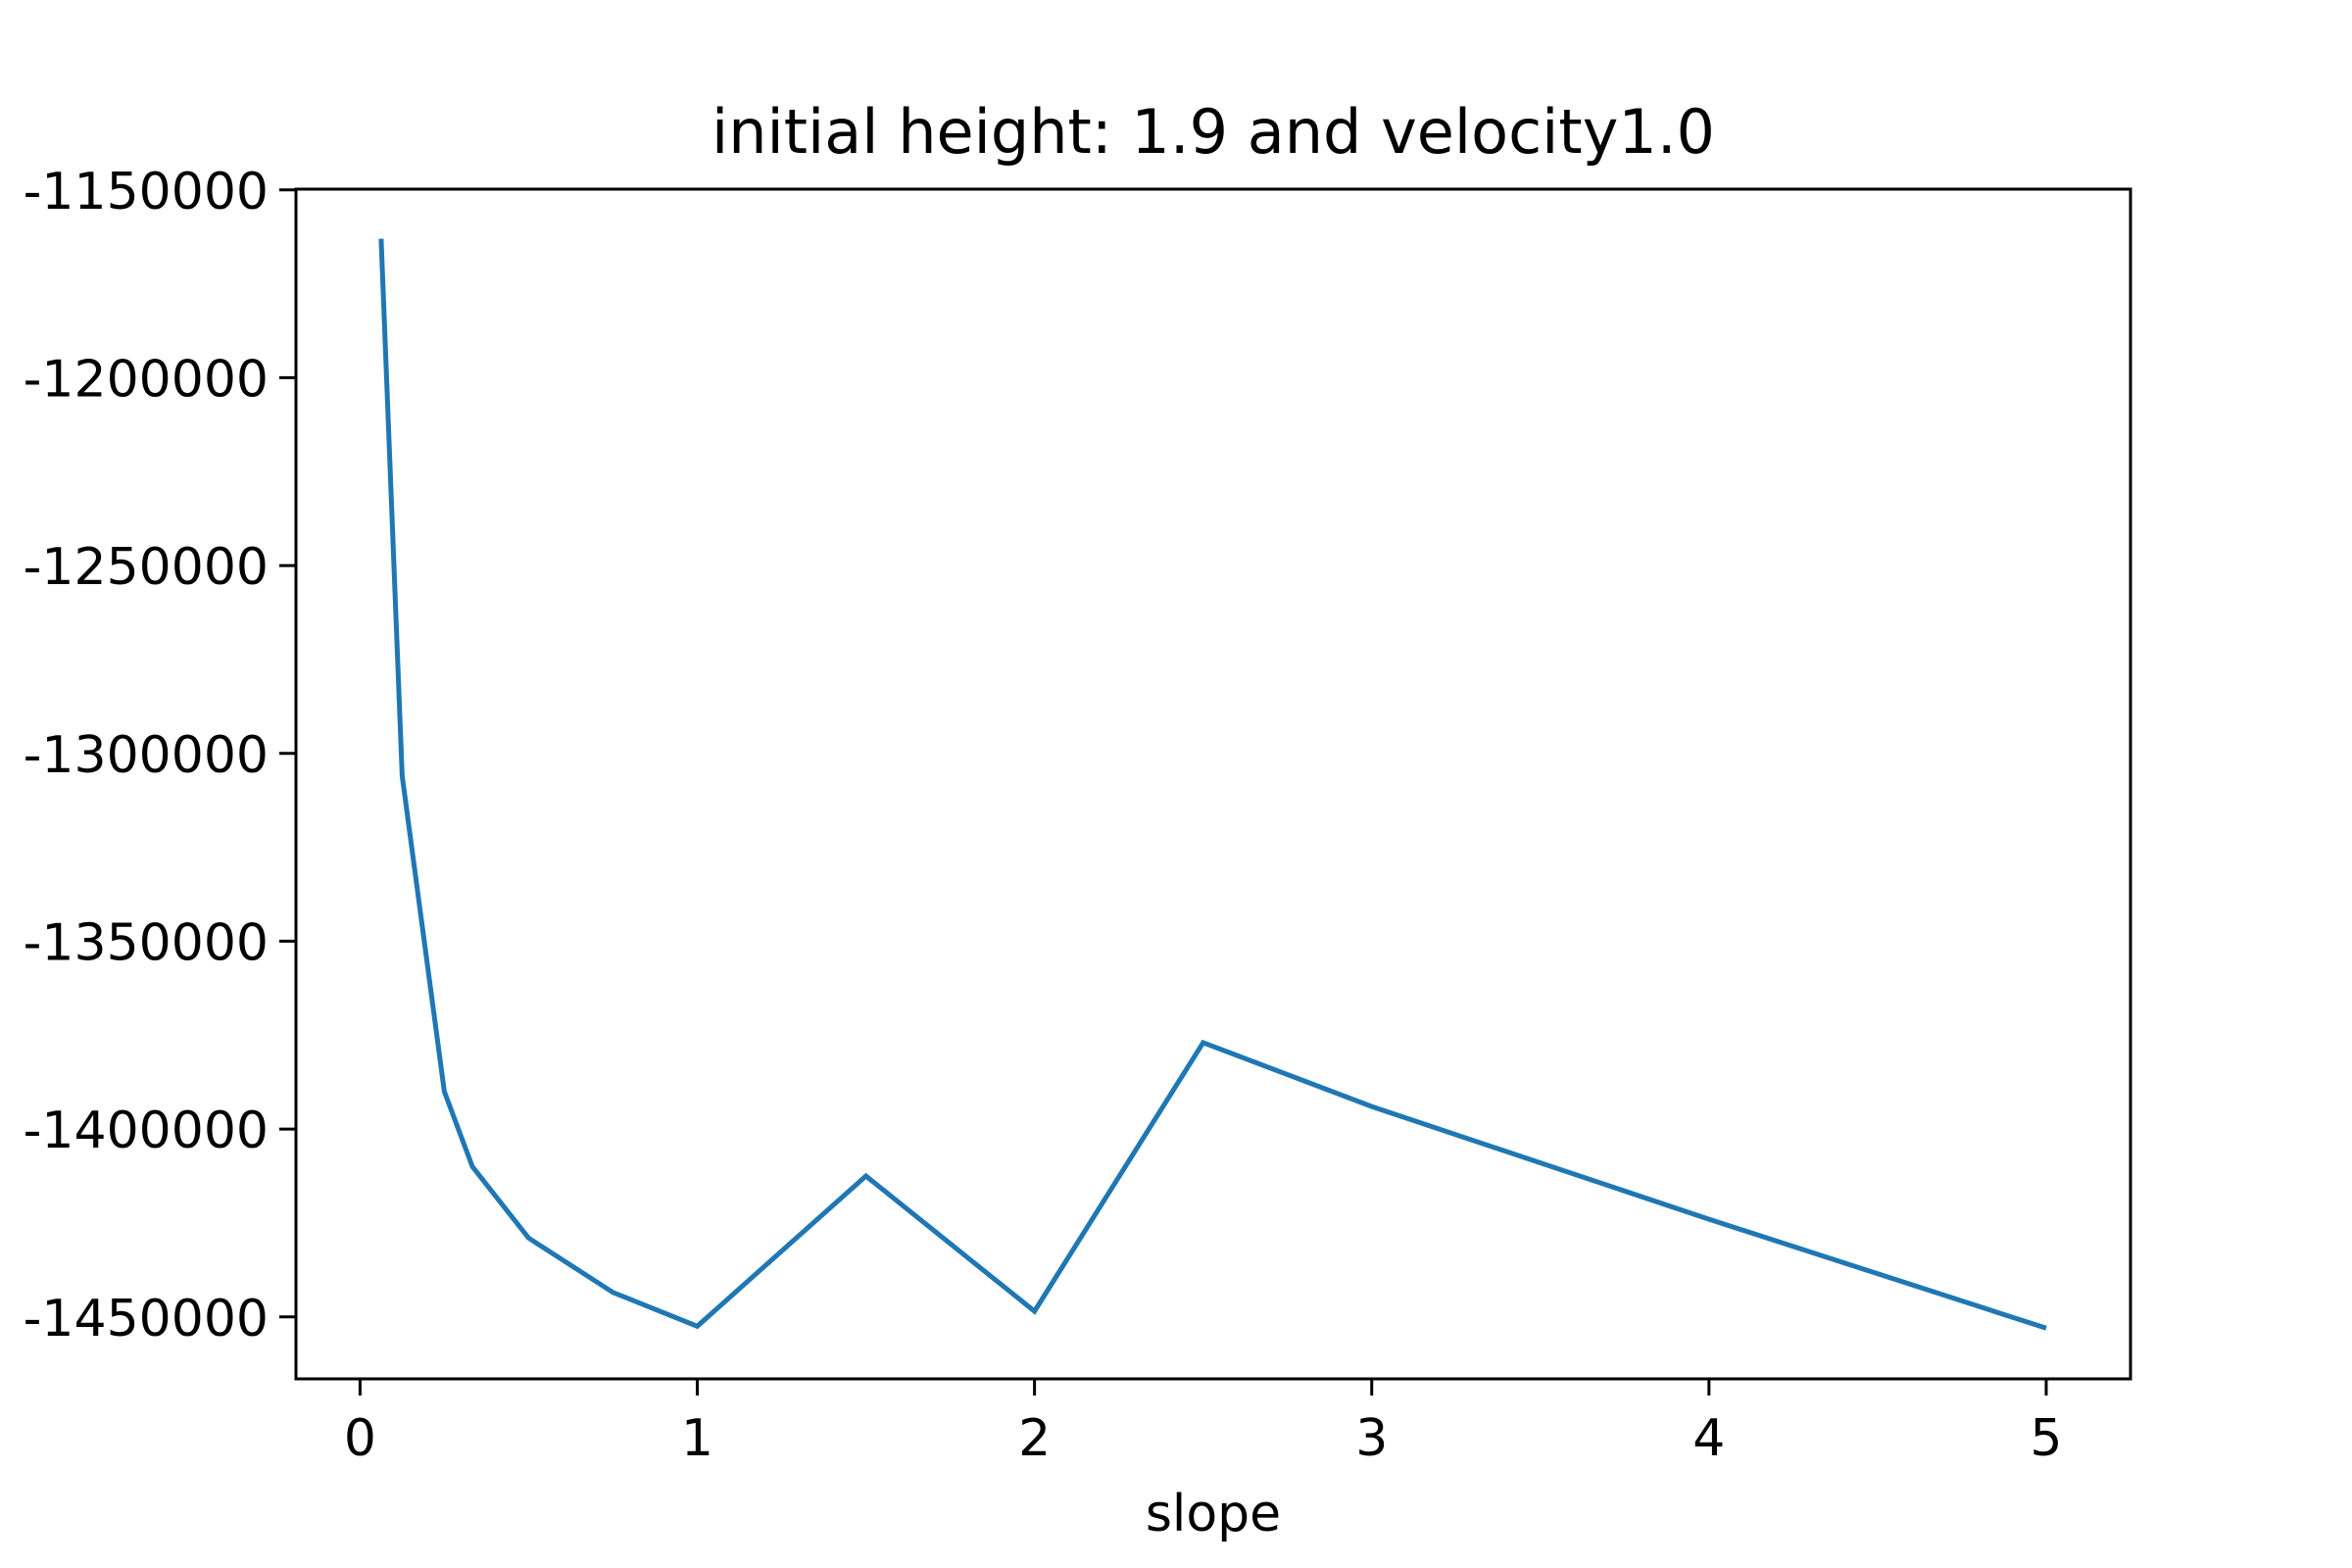  I want to click on y-tick-label: -1350000, so click(146, 942).